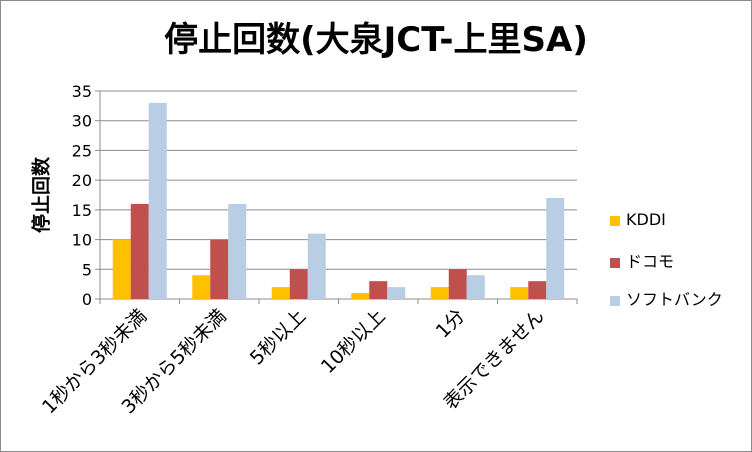 The image size is (752, 452). Describe the element at coordinates (82, 210) in the screenshot. I see `y-tick-label: 15` at that location.